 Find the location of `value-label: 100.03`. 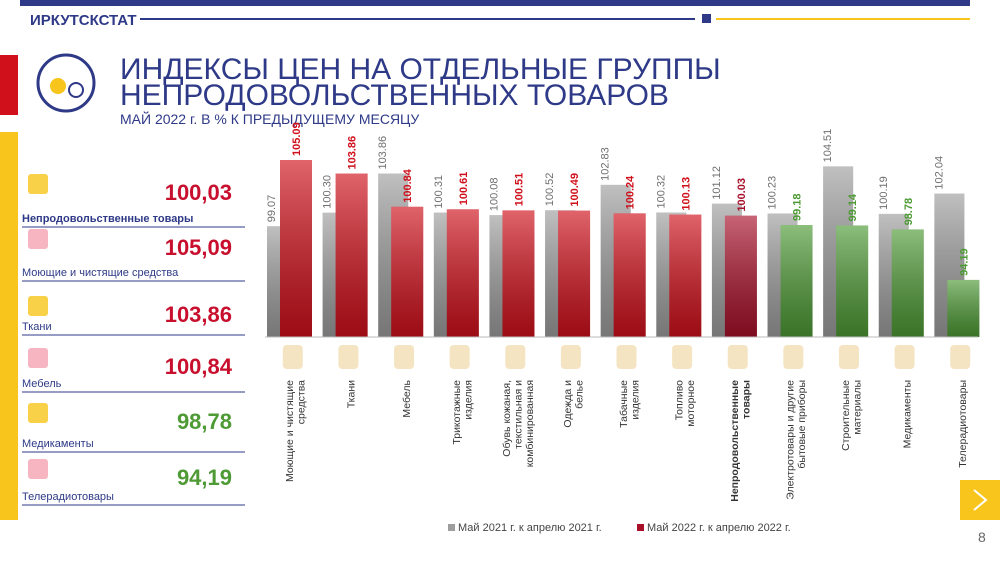

value-label: 100.03 is located at coordinates (742, 195).